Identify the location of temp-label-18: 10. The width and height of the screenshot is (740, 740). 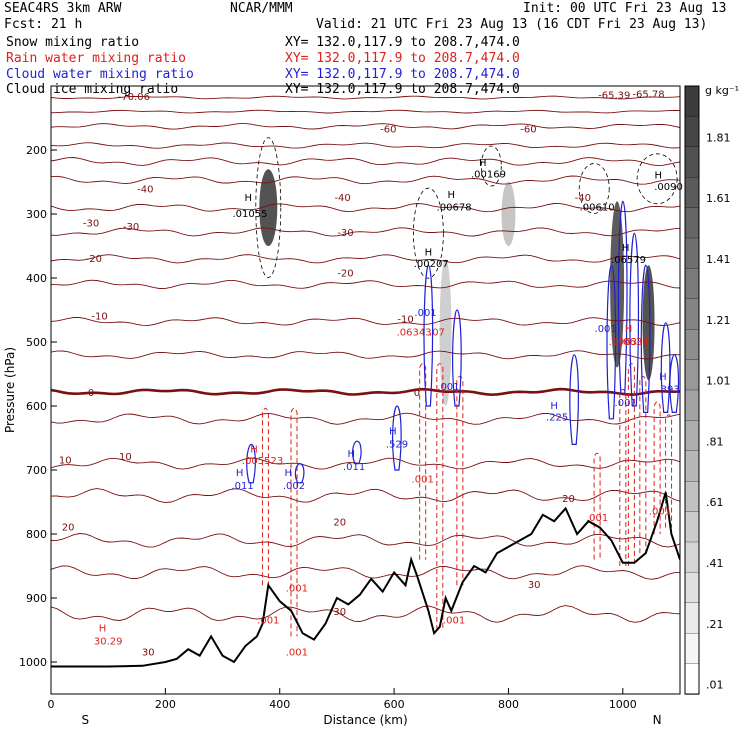
(125, 457).